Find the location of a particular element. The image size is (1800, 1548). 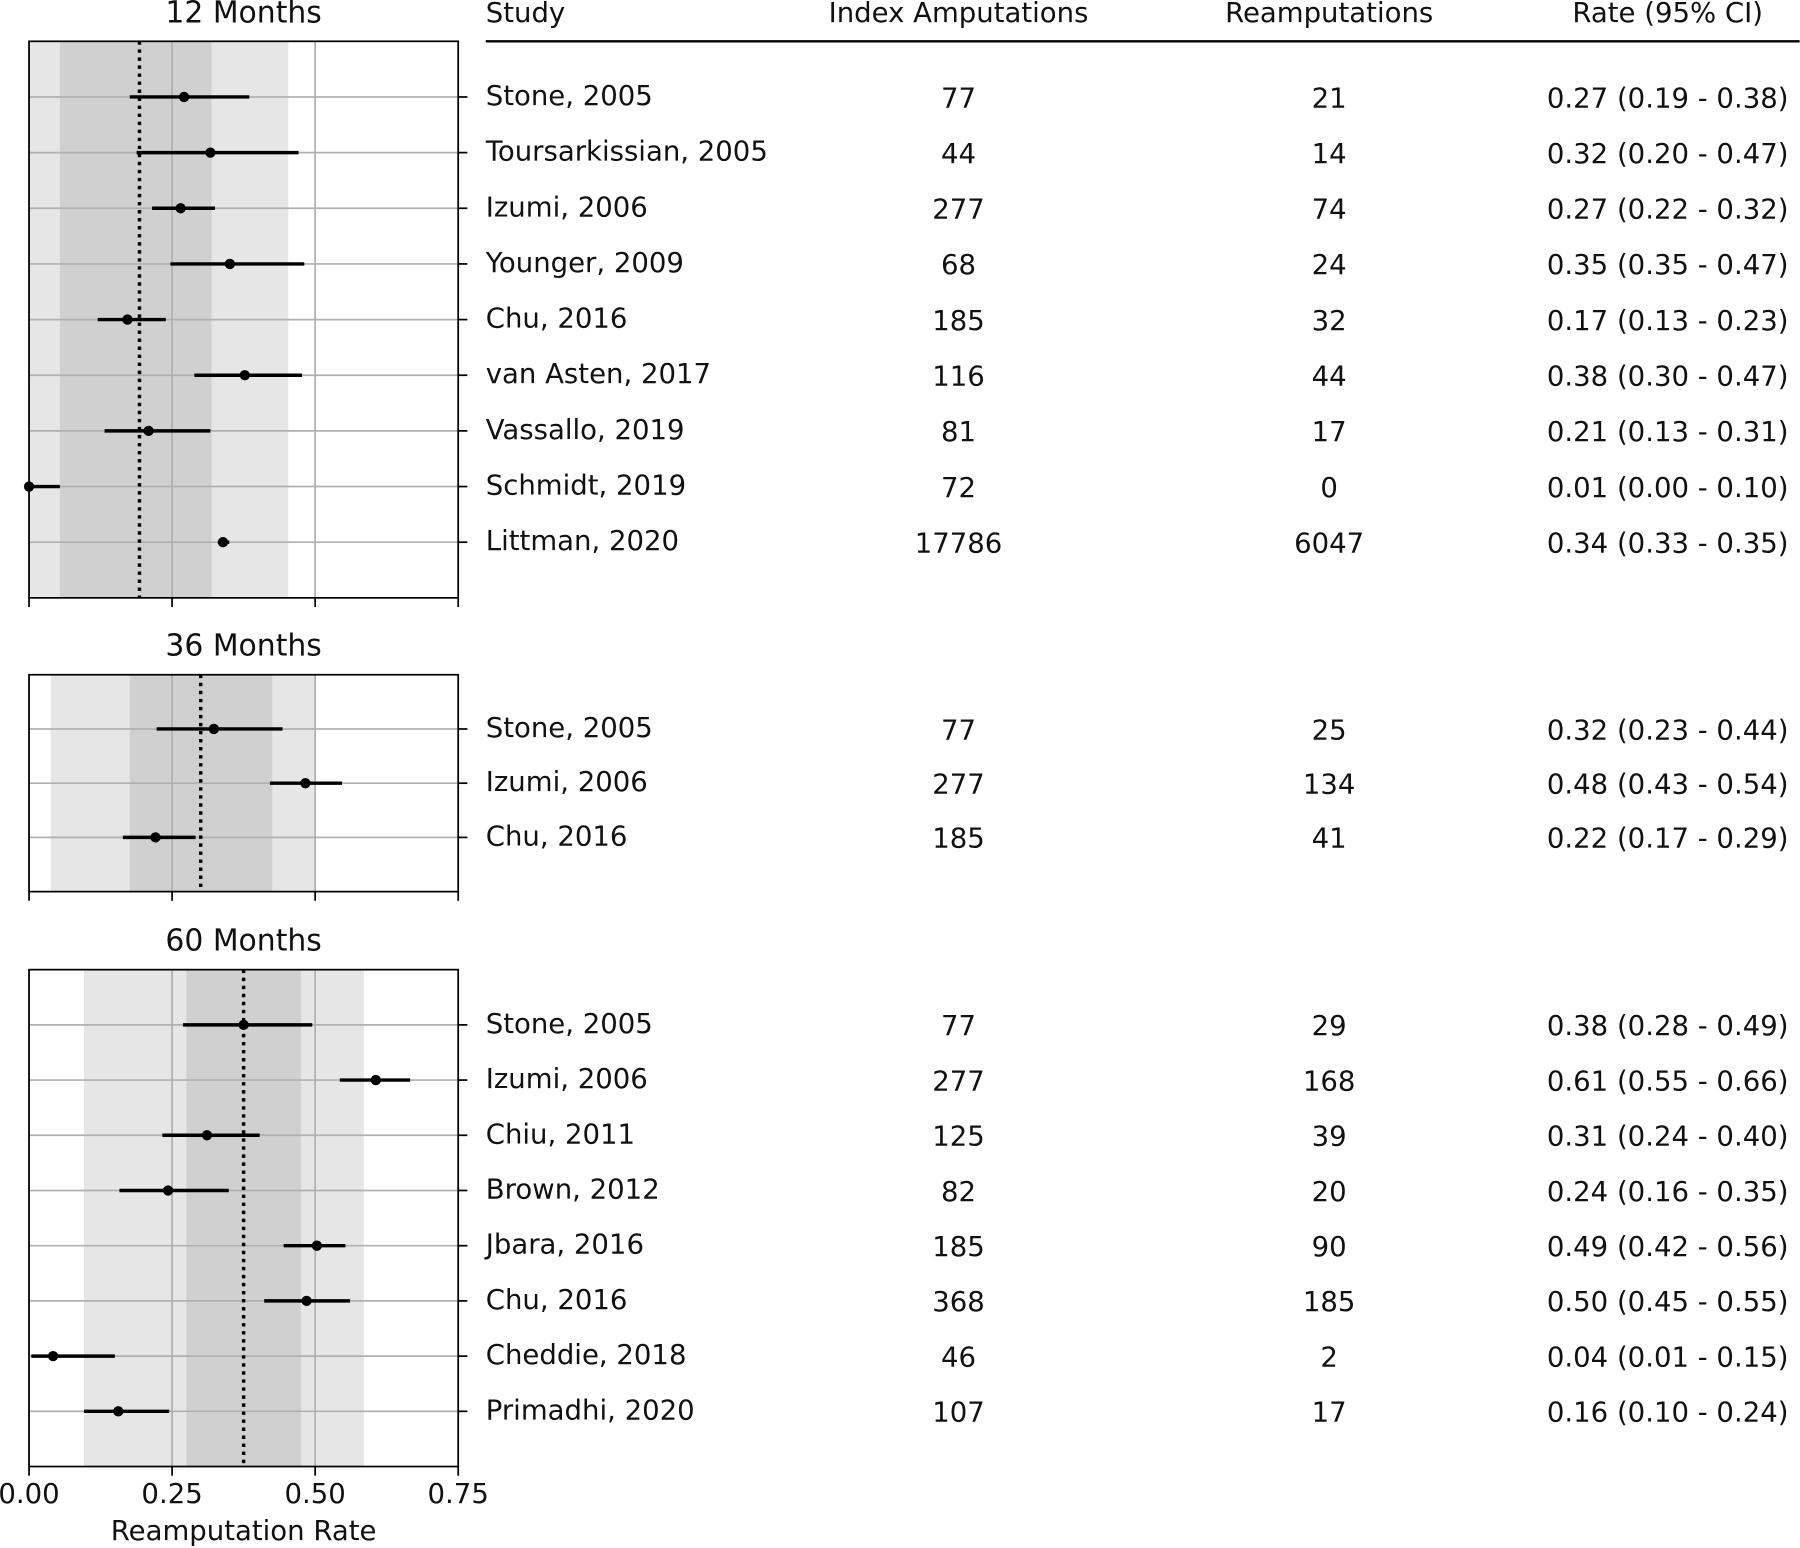

index-amputations: 368 is located at coordinates (958, 1302).